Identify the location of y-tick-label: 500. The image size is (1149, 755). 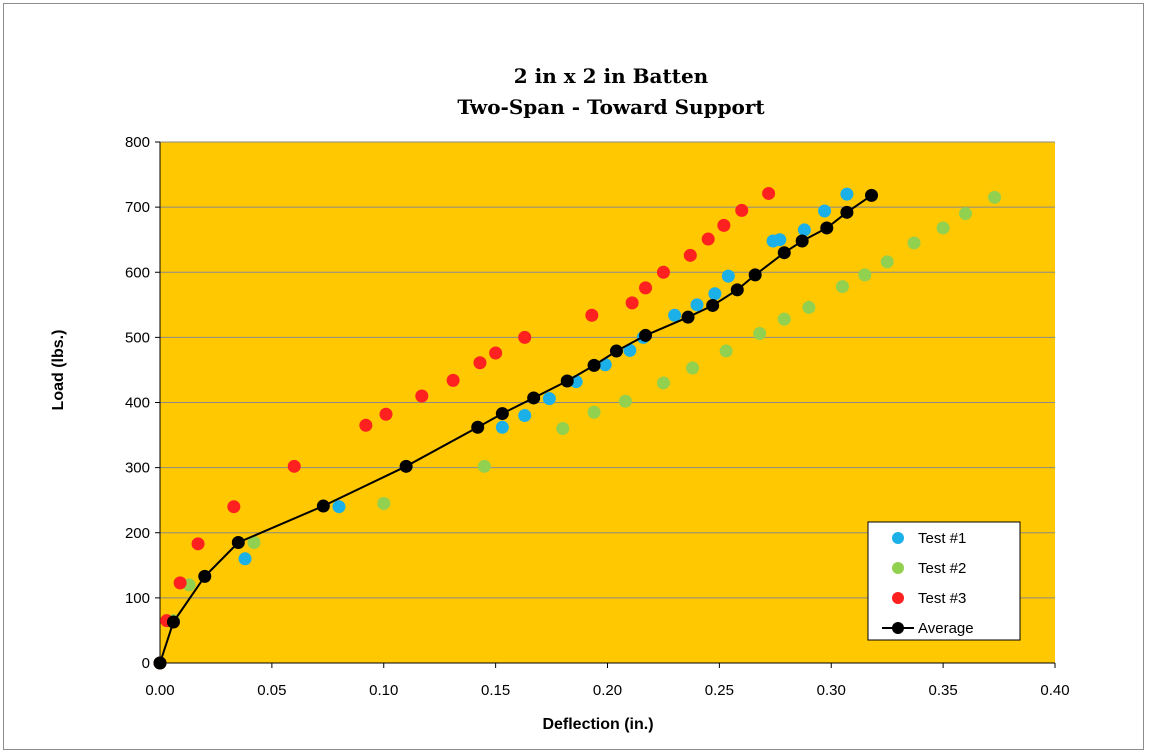
(137, 337).